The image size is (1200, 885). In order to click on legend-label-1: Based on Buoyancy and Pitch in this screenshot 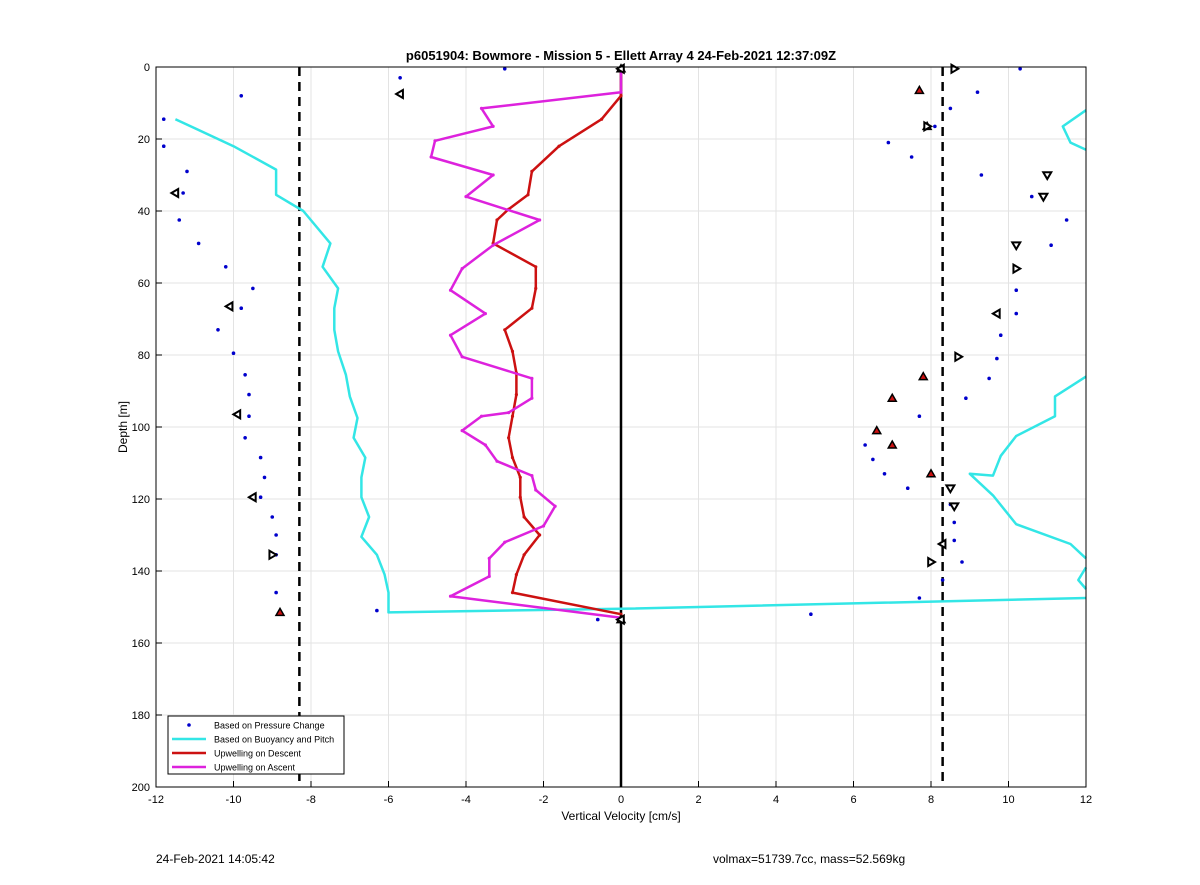, I will do `click(274, 740)`.